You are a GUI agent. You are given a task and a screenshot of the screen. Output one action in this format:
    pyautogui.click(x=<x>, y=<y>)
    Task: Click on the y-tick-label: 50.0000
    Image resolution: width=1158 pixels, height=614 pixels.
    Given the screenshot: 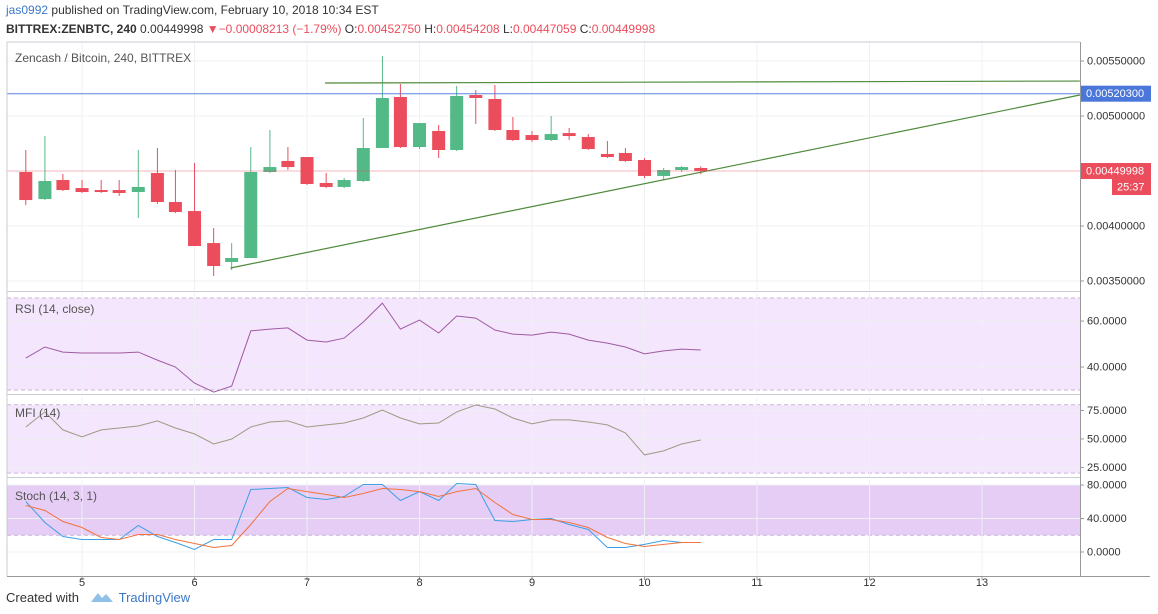 What is the action you would take?
    pyautogui.click(x=1107, y=439)
    